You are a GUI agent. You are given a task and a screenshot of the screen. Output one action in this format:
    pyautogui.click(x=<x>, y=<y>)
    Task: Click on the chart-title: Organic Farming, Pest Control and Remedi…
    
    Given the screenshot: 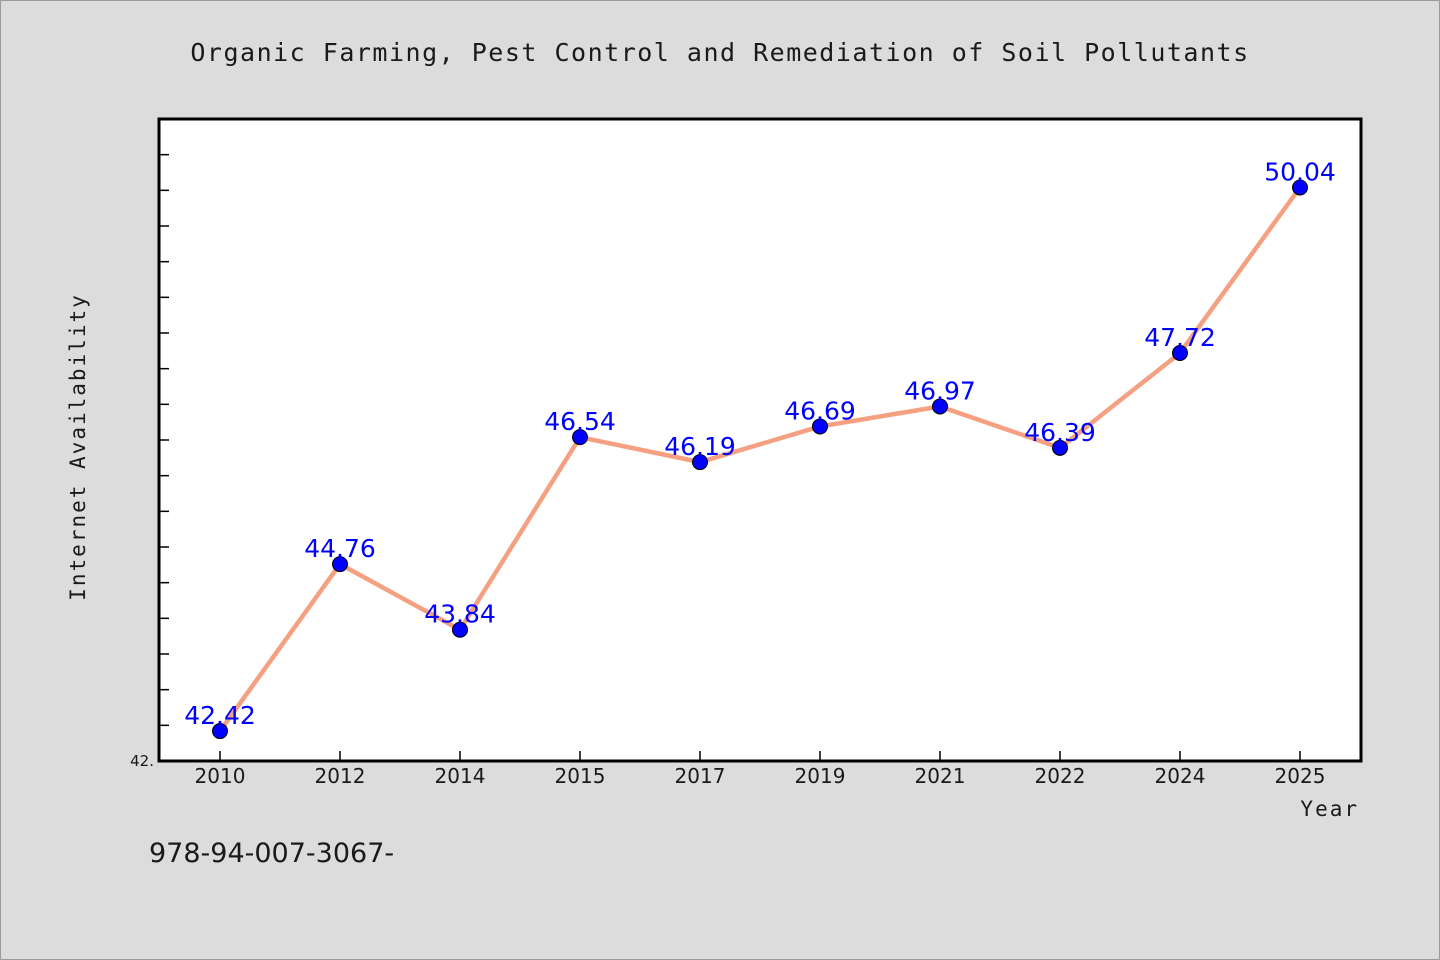 What is the action you would take?
    pyautogui.click(x=719, y=52)
    